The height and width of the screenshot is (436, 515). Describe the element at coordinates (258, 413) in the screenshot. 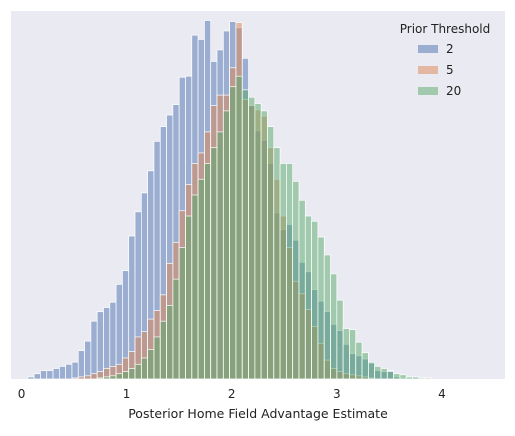

I see `x-axis-label: Posterior Home Field Advantage Estimate` at that location.